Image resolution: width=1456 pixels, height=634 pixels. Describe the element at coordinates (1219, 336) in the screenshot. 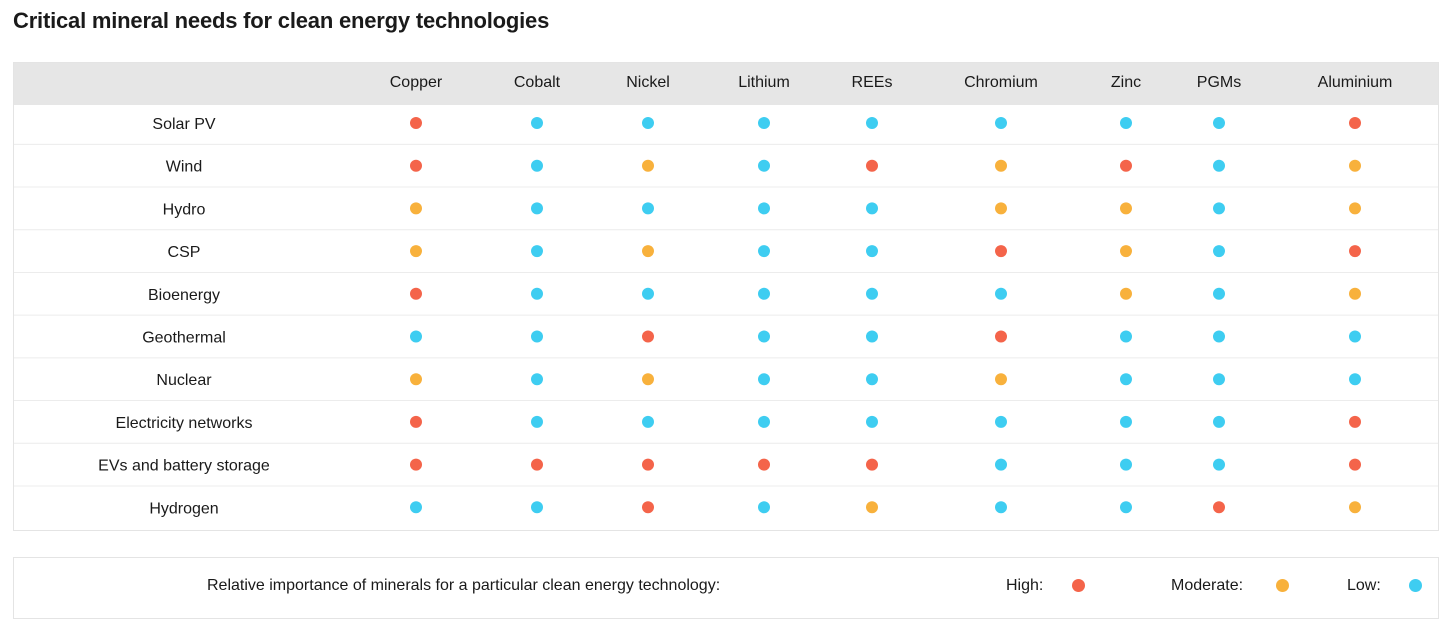

I see `dot-geothermal-pgms-low` at that location.